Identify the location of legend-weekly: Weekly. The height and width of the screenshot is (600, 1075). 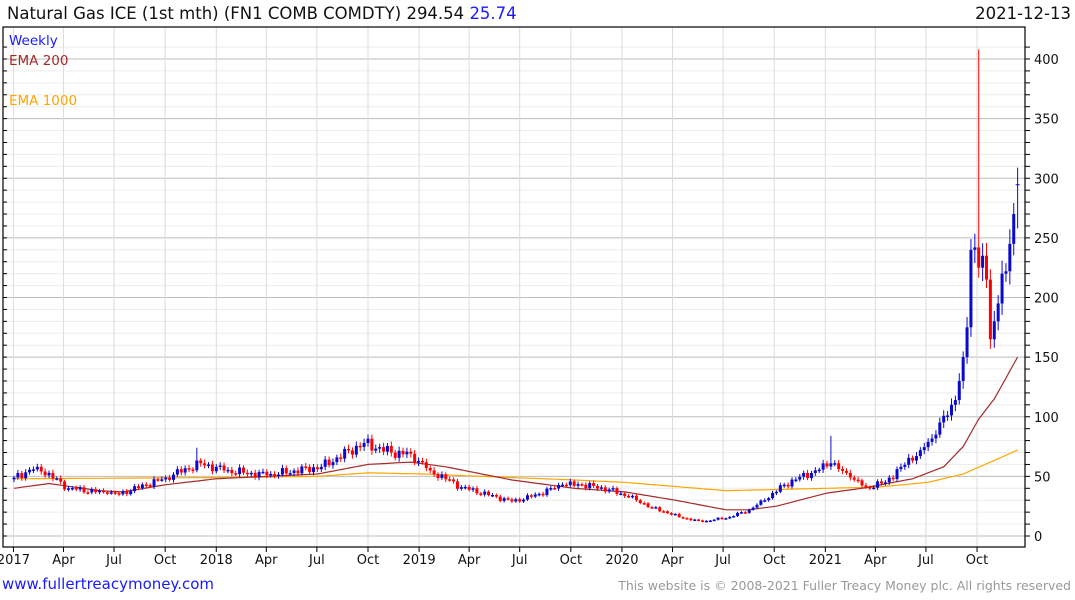
(33, 41).